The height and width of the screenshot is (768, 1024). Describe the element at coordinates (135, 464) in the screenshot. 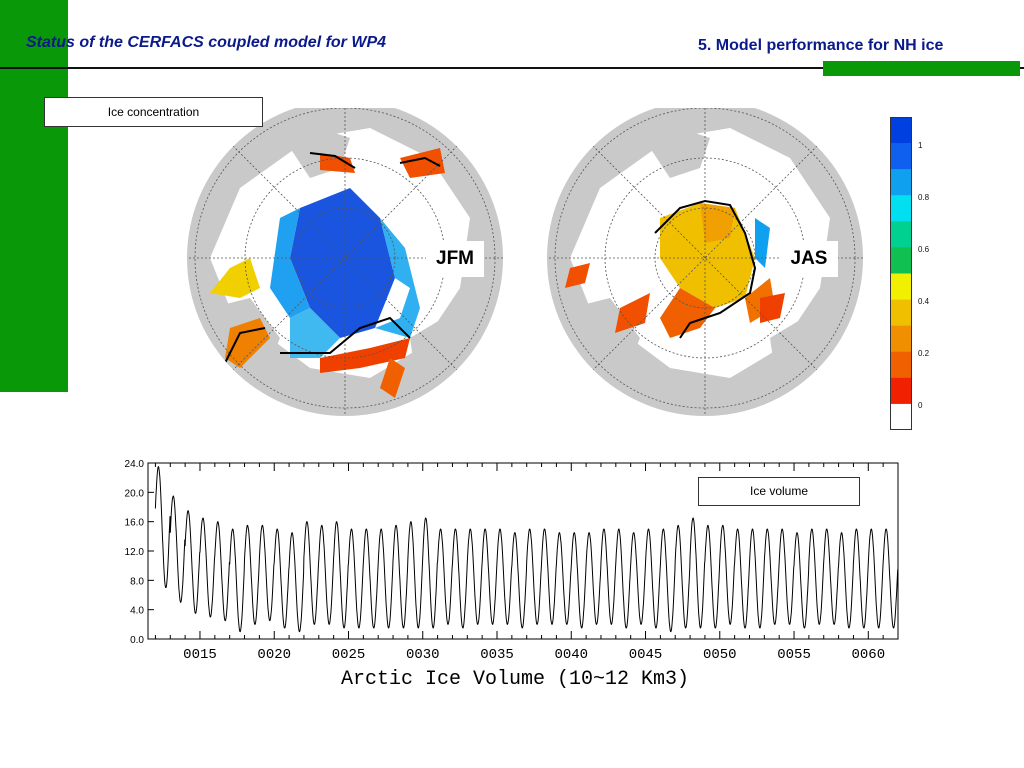

I see `y-tick-label: 24.0` at that location.